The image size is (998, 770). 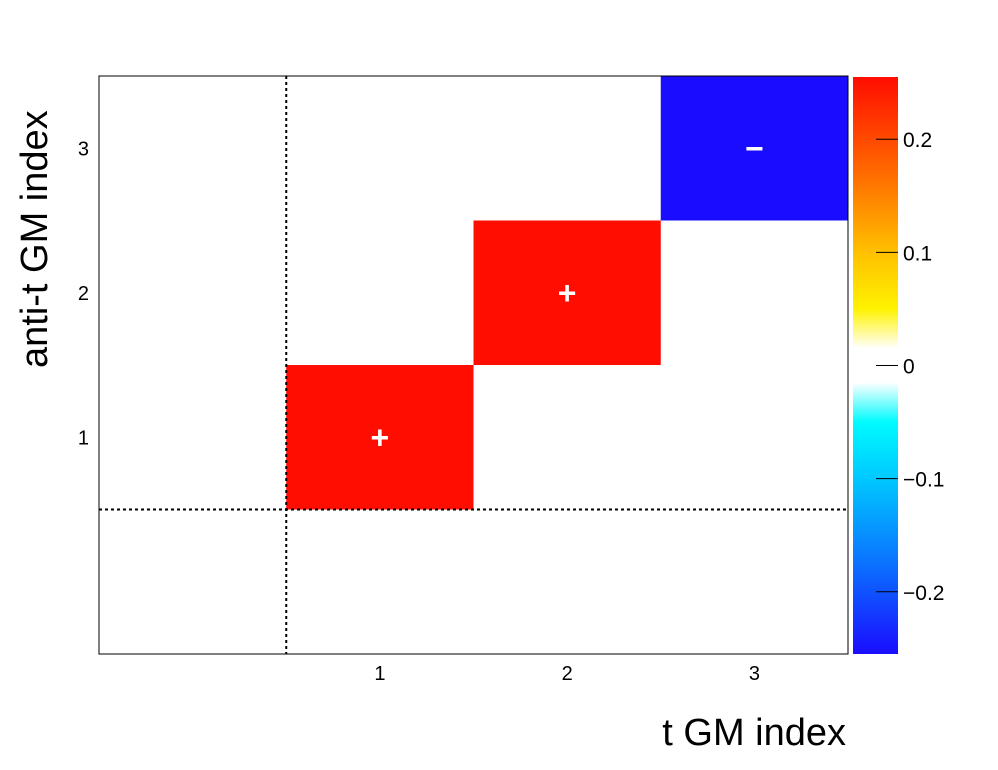 What do you see at coordinates (83, 149) in the screenshot?
I see `y-tick-label: 3` at bounding box center [83, 149].